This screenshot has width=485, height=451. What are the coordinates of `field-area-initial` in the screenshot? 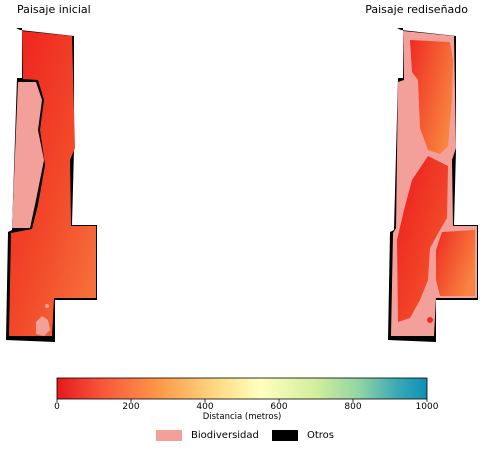 It's located at (52, 183).